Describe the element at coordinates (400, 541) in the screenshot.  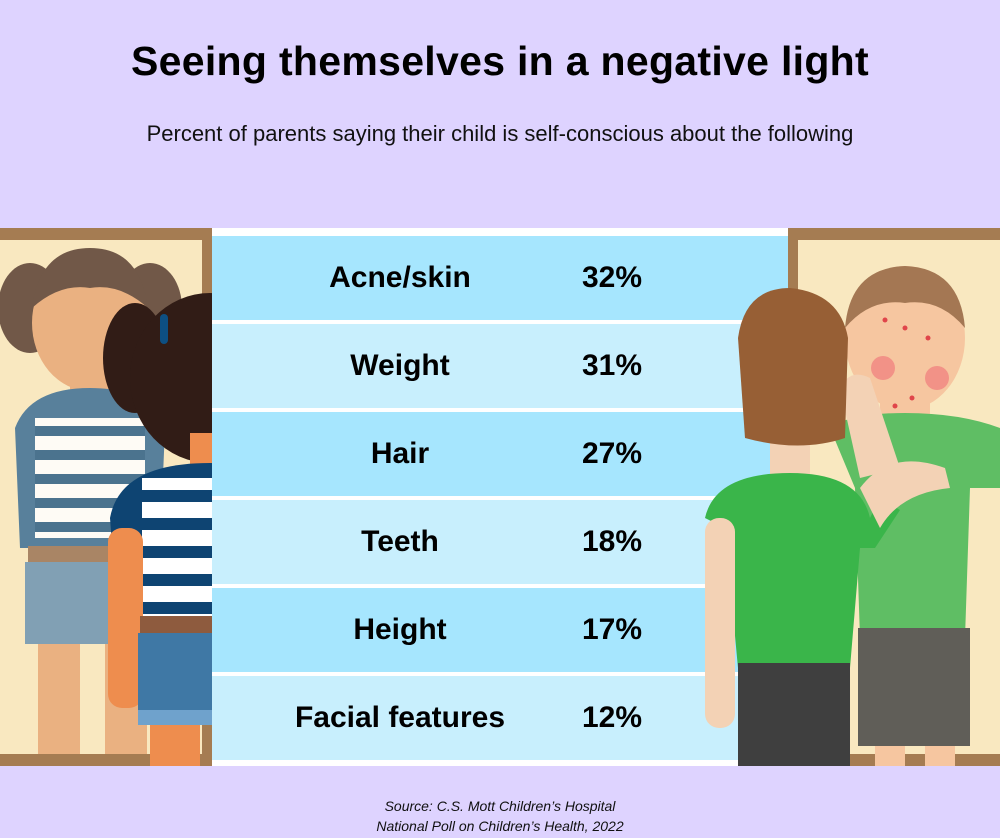
I see `row-label: Teeth` at that location.